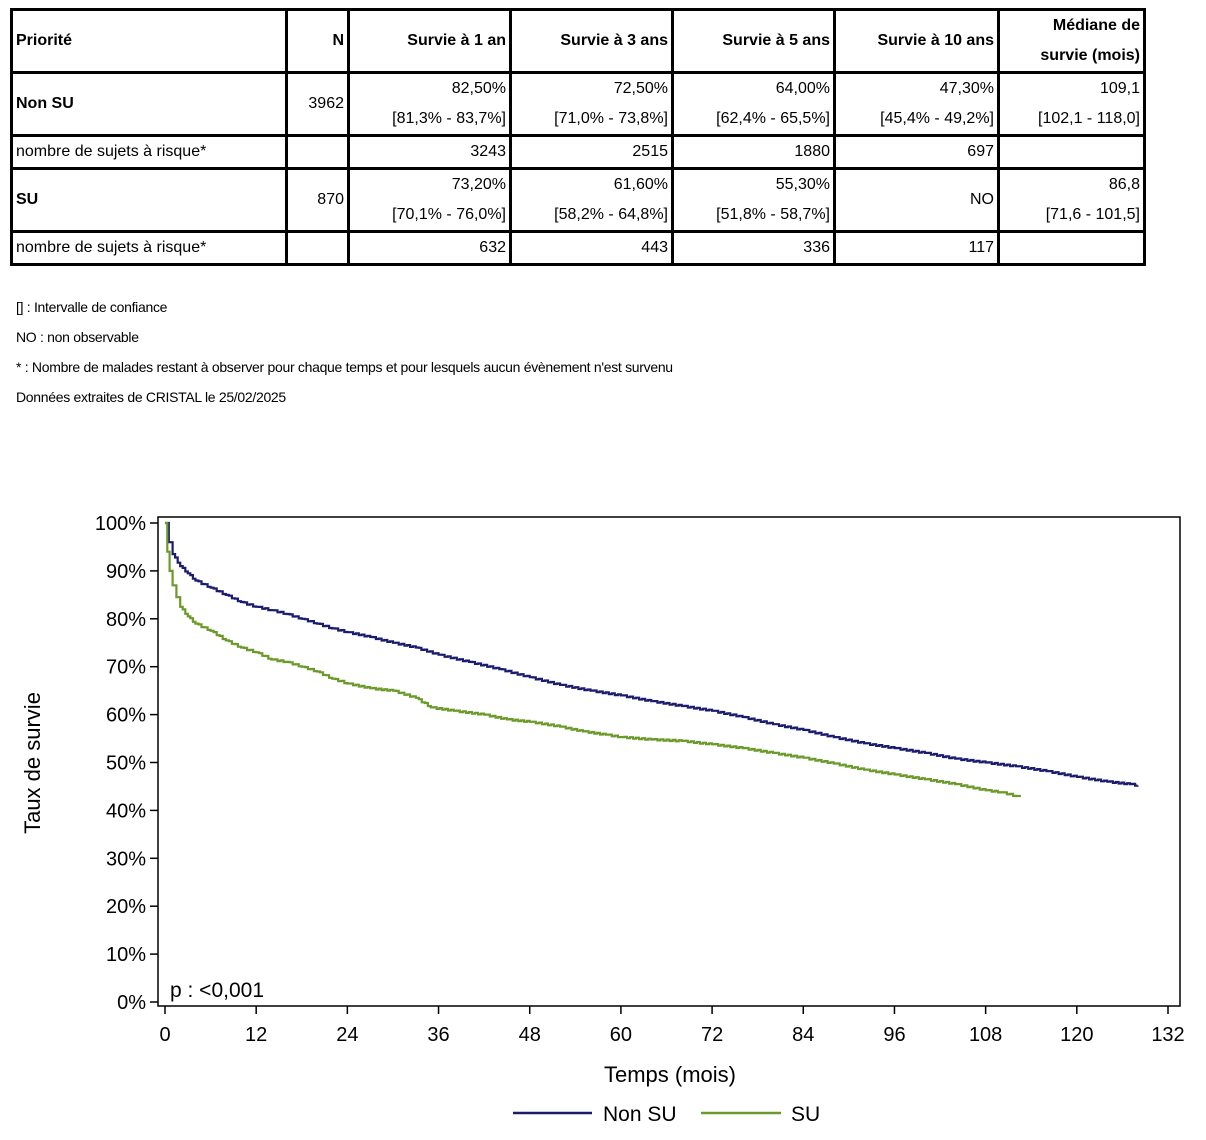  What do you see at coordinates (591, 248) in the screenshot?
I see `risk-cell: 443` at bounding box center [591, 248].